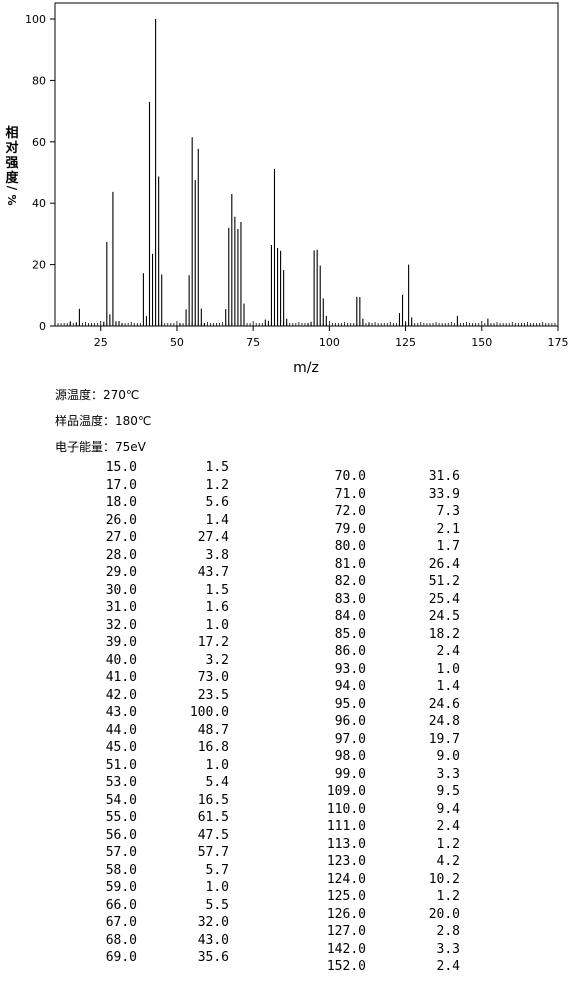 This screenshot has height=998, width=570. What do you see at coordinates (140, 749) in the screenshot?
I see `peak-row: 45.0 16.8` at bounding box center [140, 749].